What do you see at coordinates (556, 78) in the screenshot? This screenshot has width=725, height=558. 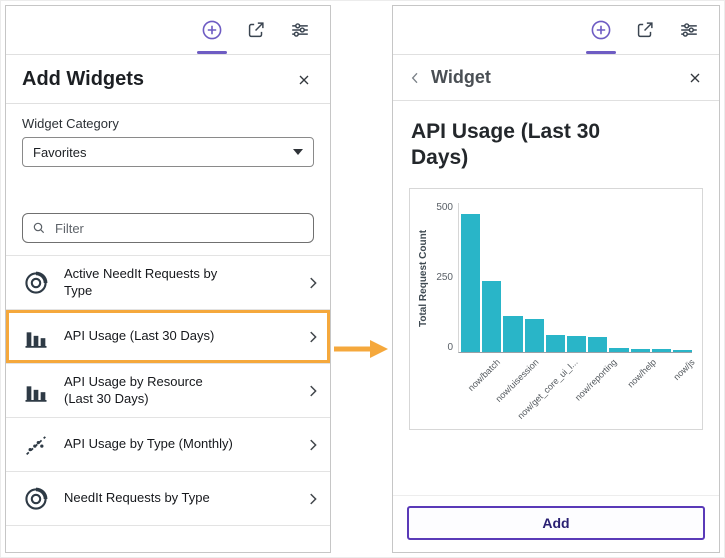 I see `widget-detail-header: Widget` at bounding box center [556, 78].